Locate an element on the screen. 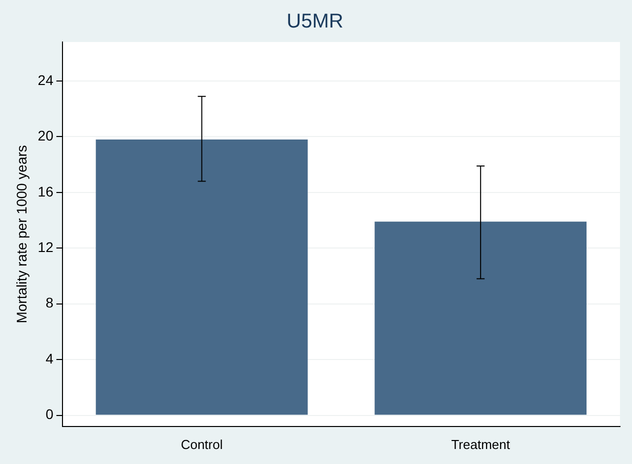 Image resolution: width=632 pixels, height=464 pixels. y-tick-label: 16 is located at coordinates (46, 191).